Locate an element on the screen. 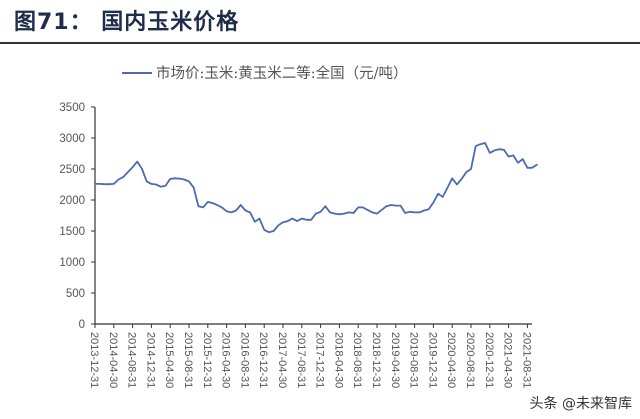 The image size is (640, 419). title-divider is located at coordinates (320, 43).